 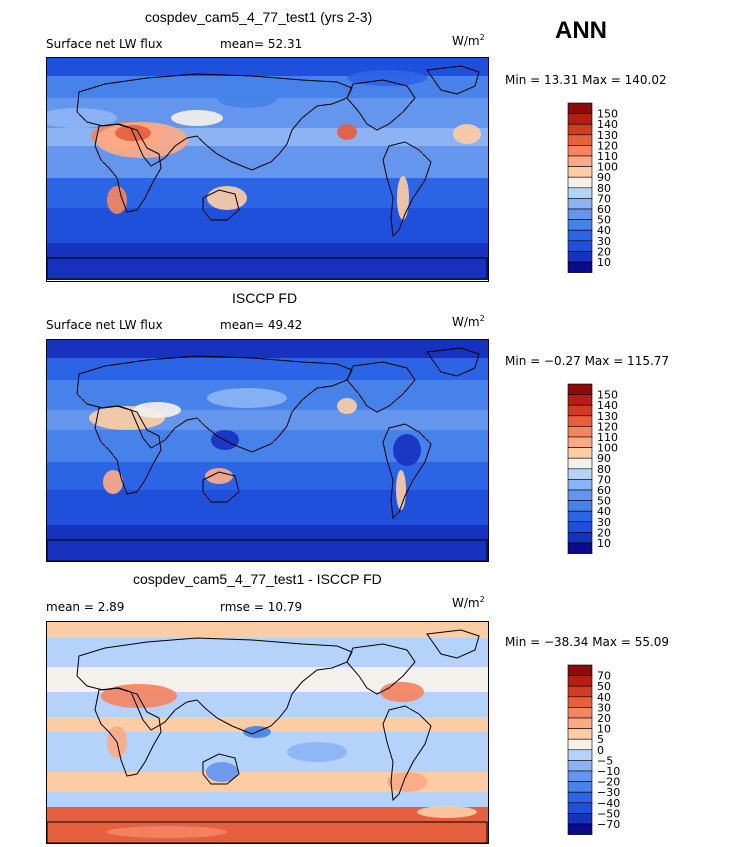 What do you see at coordinates (608, 782) in the screenshot?
I see `colorbar-tick-label: −20` at bounding box center [608, 782].